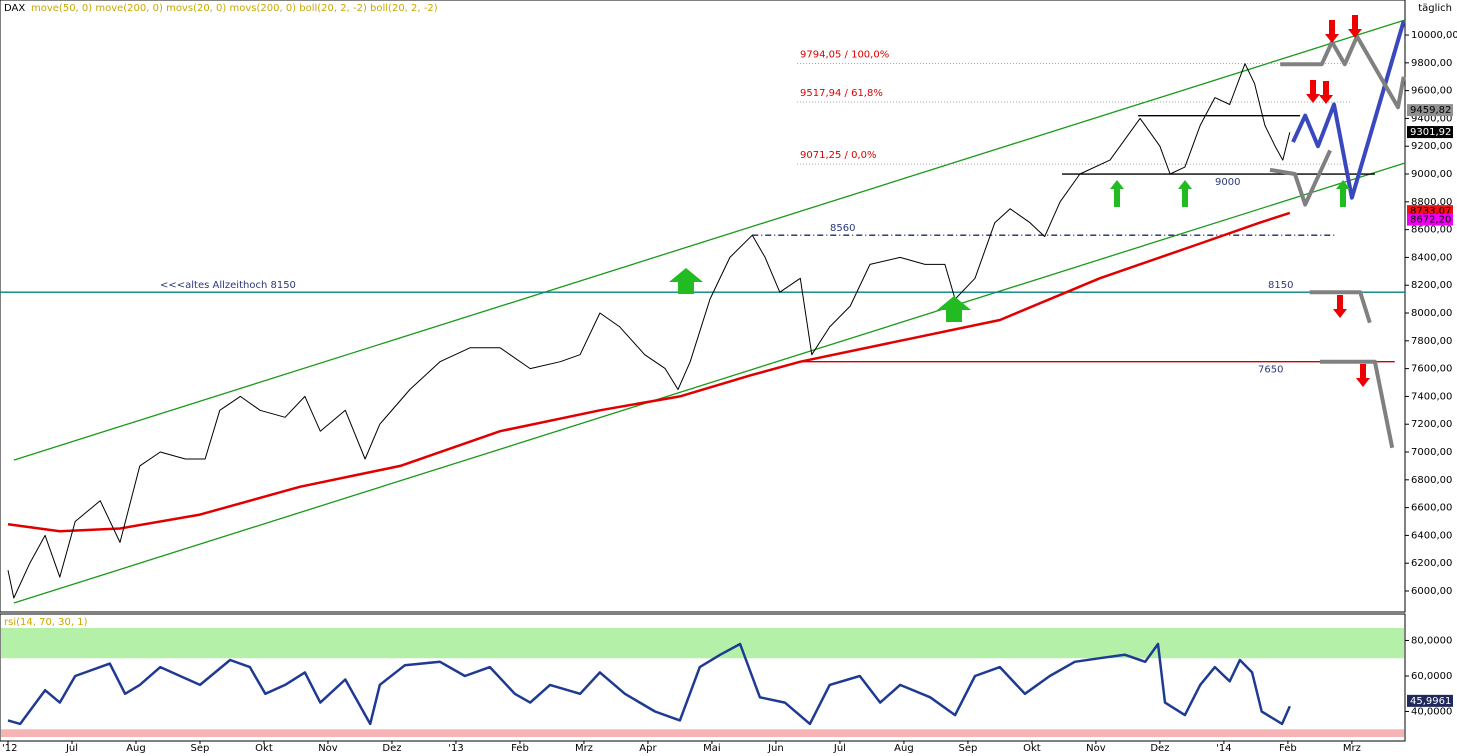 The height and width of the screenshot is (756, 1457). Describe the element at coordinates (648, 748) in the screenshot. I see `x-tick-label: Apr` at that location.